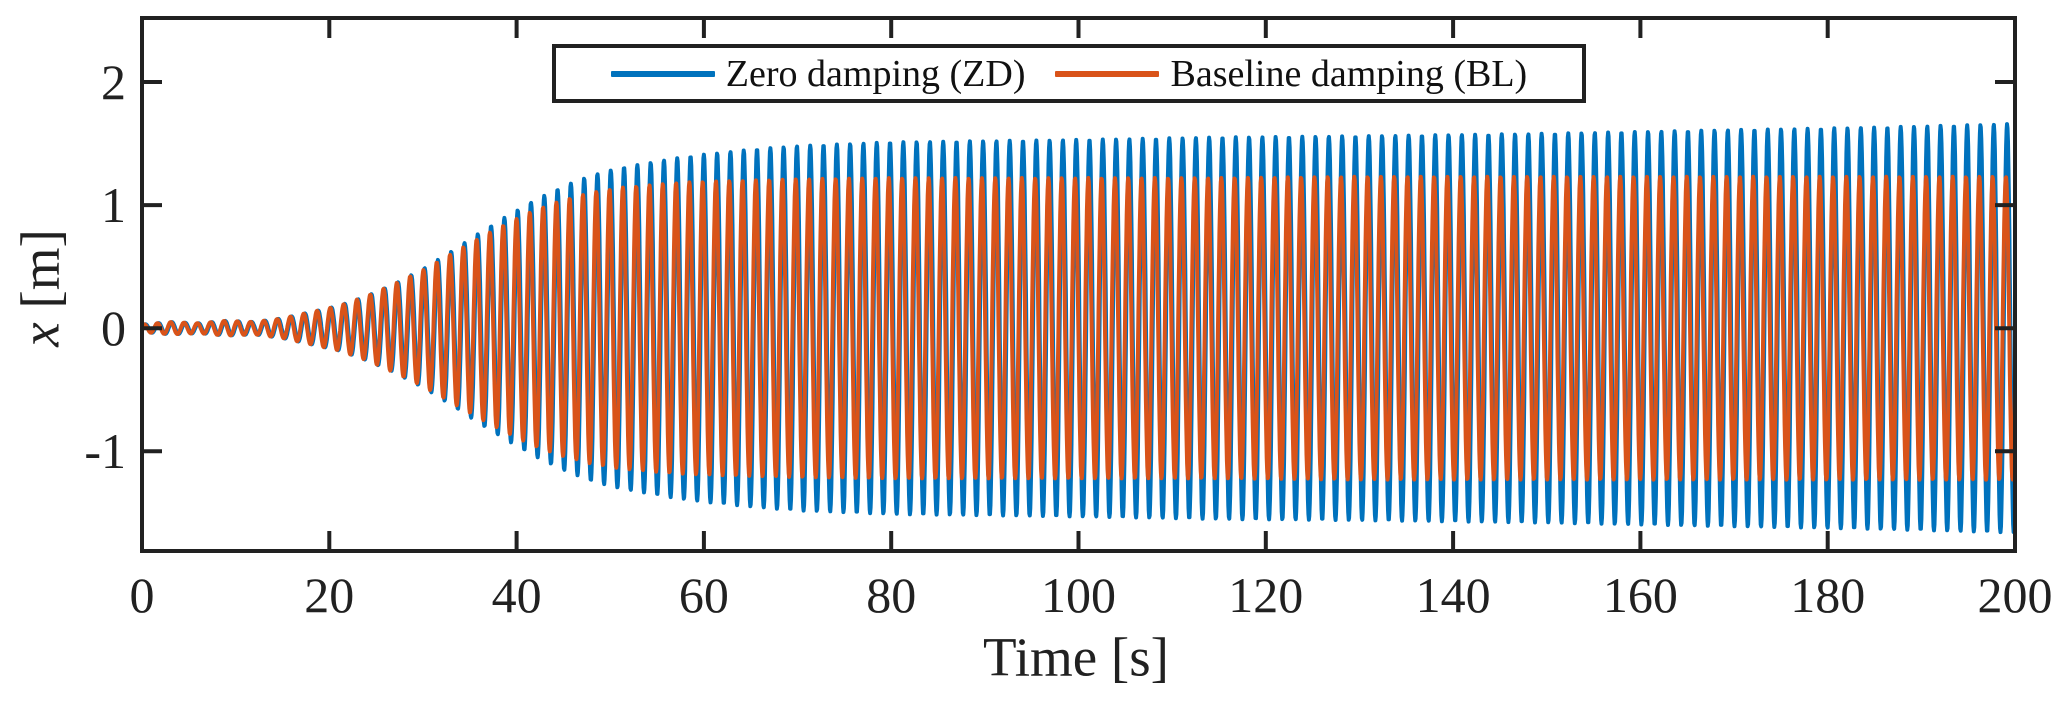 The width and height of the screenshot is (2067, 703). Describe the element at coordinates (329, 595) in the screenshot. I see `x-tick-label-20: 20` at that location.